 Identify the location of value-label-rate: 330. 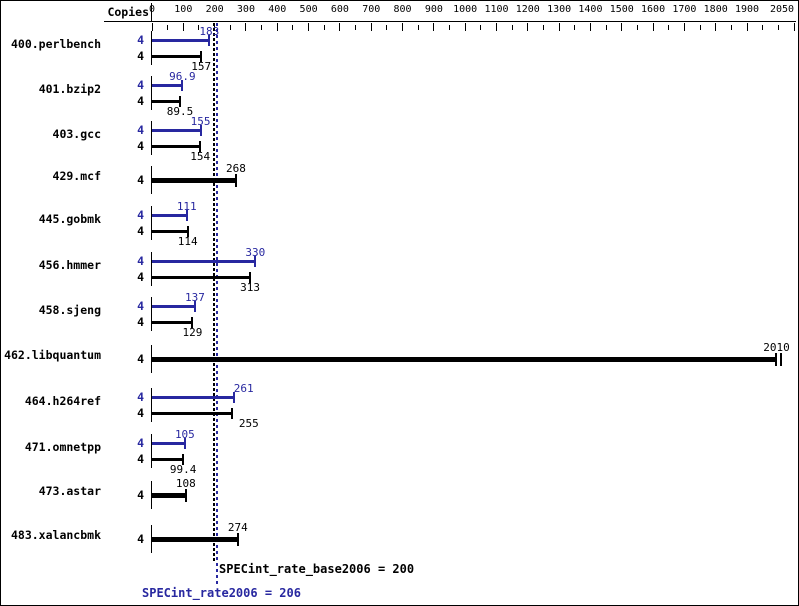
(255, 252).